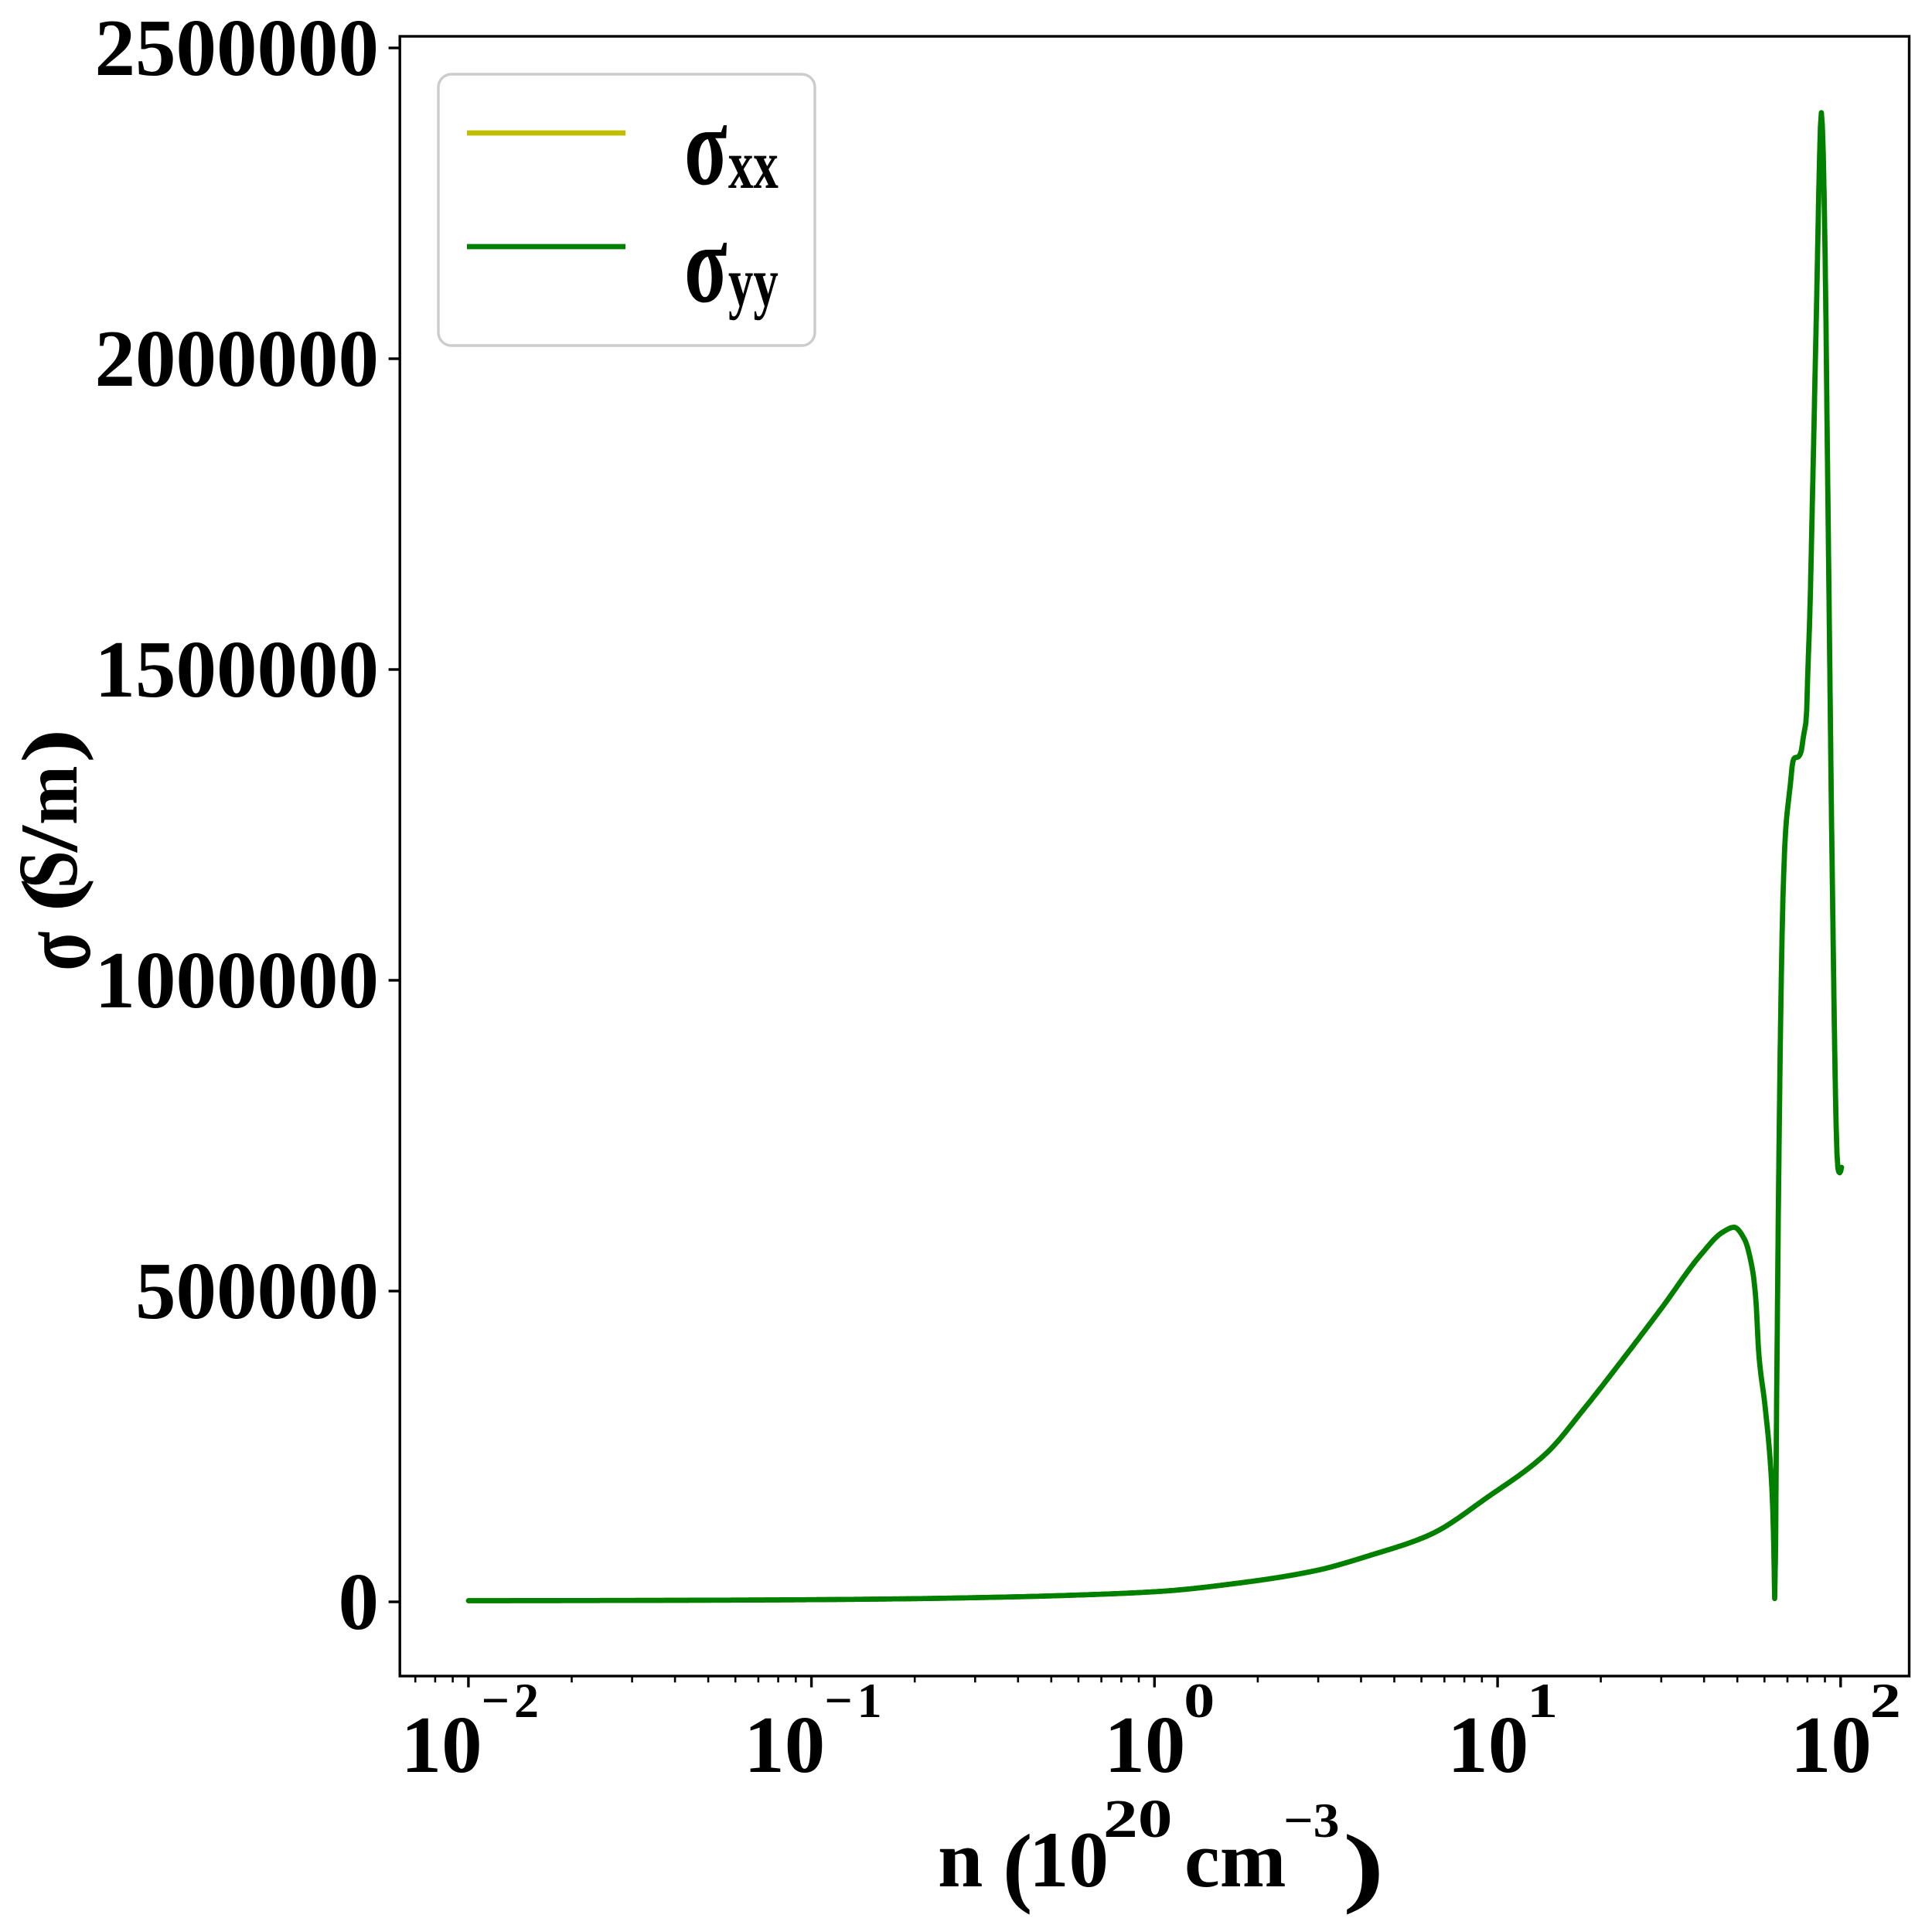 Image resolution: width=1932 pixels, height=1925 pixels. I want to click on svg-text: 20, so click(1138, 1818).